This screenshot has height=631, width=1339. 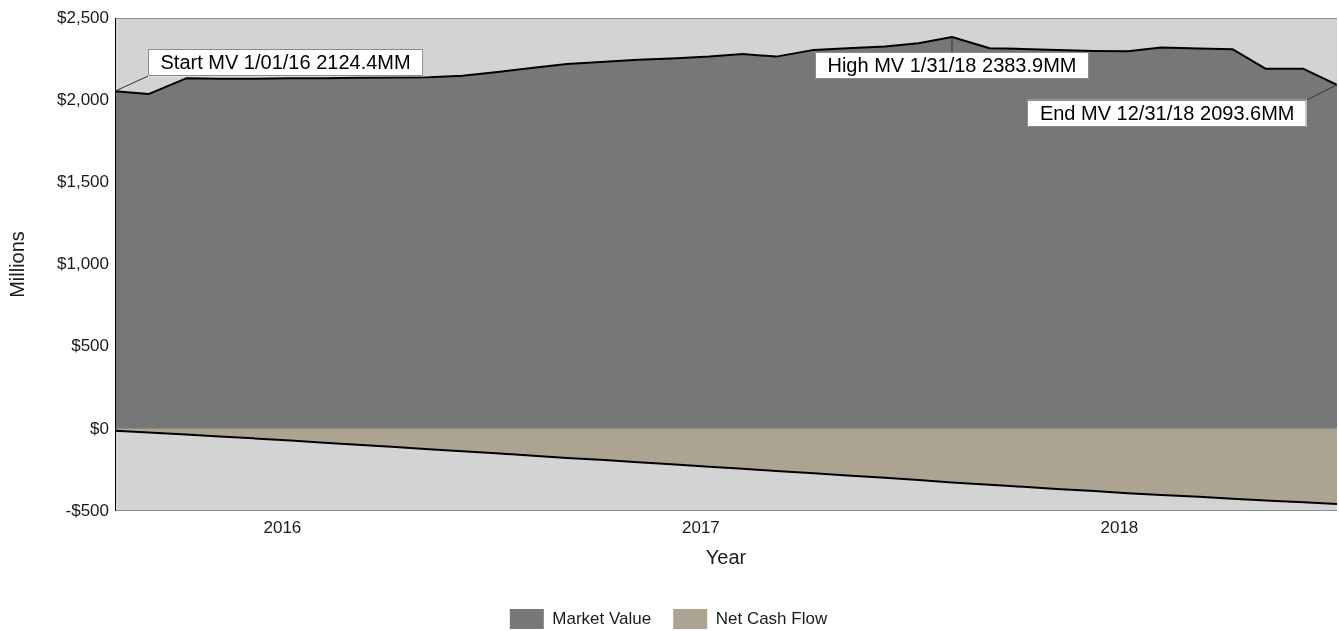 What do you see at coordinates (90, 346) in the screenshot?
I see `y-tick-label: $500` at bounding box center [90, 346].